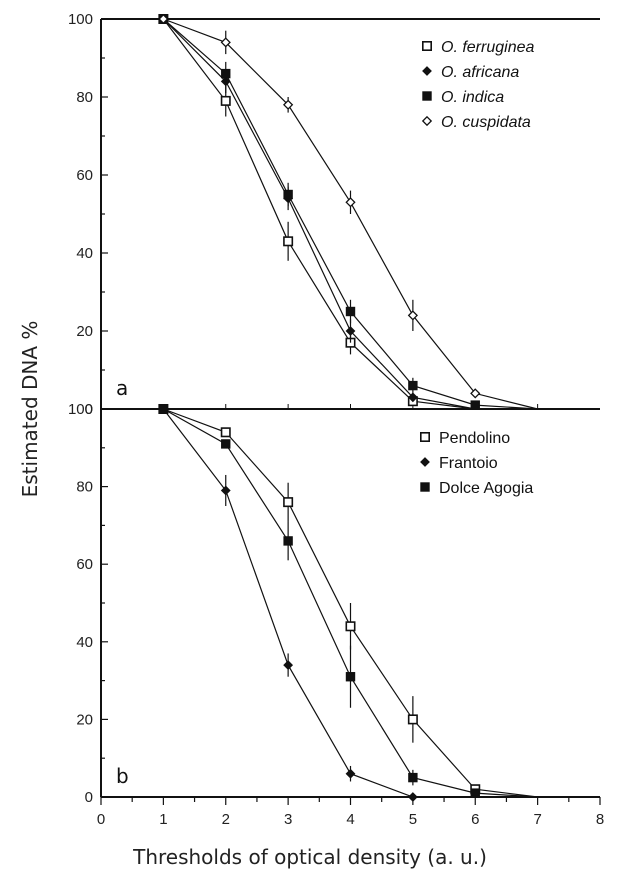 Image resolution: width=617 pixels, height=874 pixels. What do you see at coordinates (101, 819) in the screenshot?
I see `x-tick-label: 0` at bounding box center [101, 819].